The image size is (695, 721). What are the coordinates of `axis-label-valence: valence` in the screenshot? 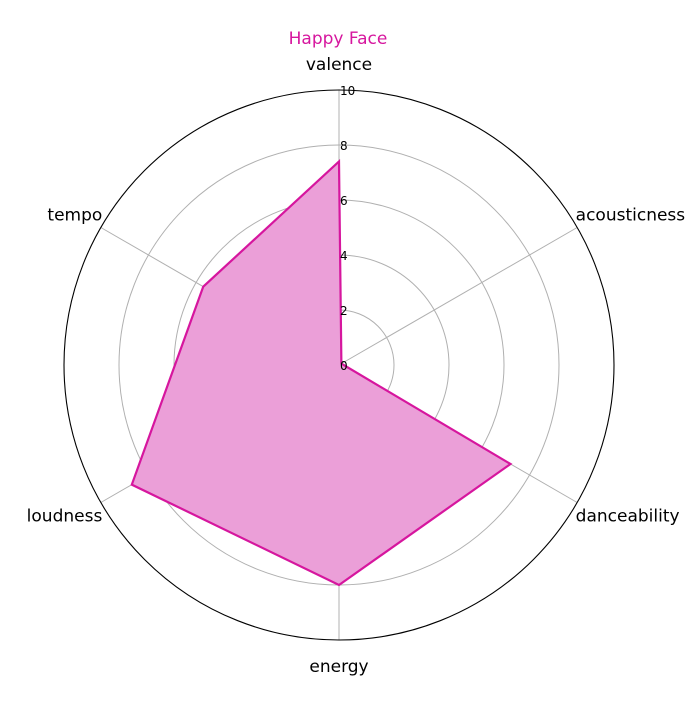 It's located at (339, 65).